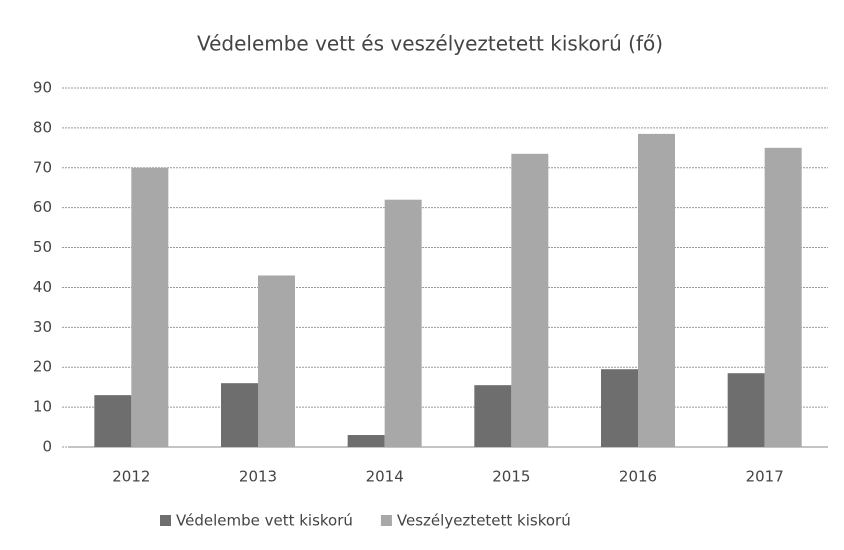  Describe the element at coordinates (264, 521) in the screenshot. I see `legend-label: Védelembe vett kiskorú` at that location.